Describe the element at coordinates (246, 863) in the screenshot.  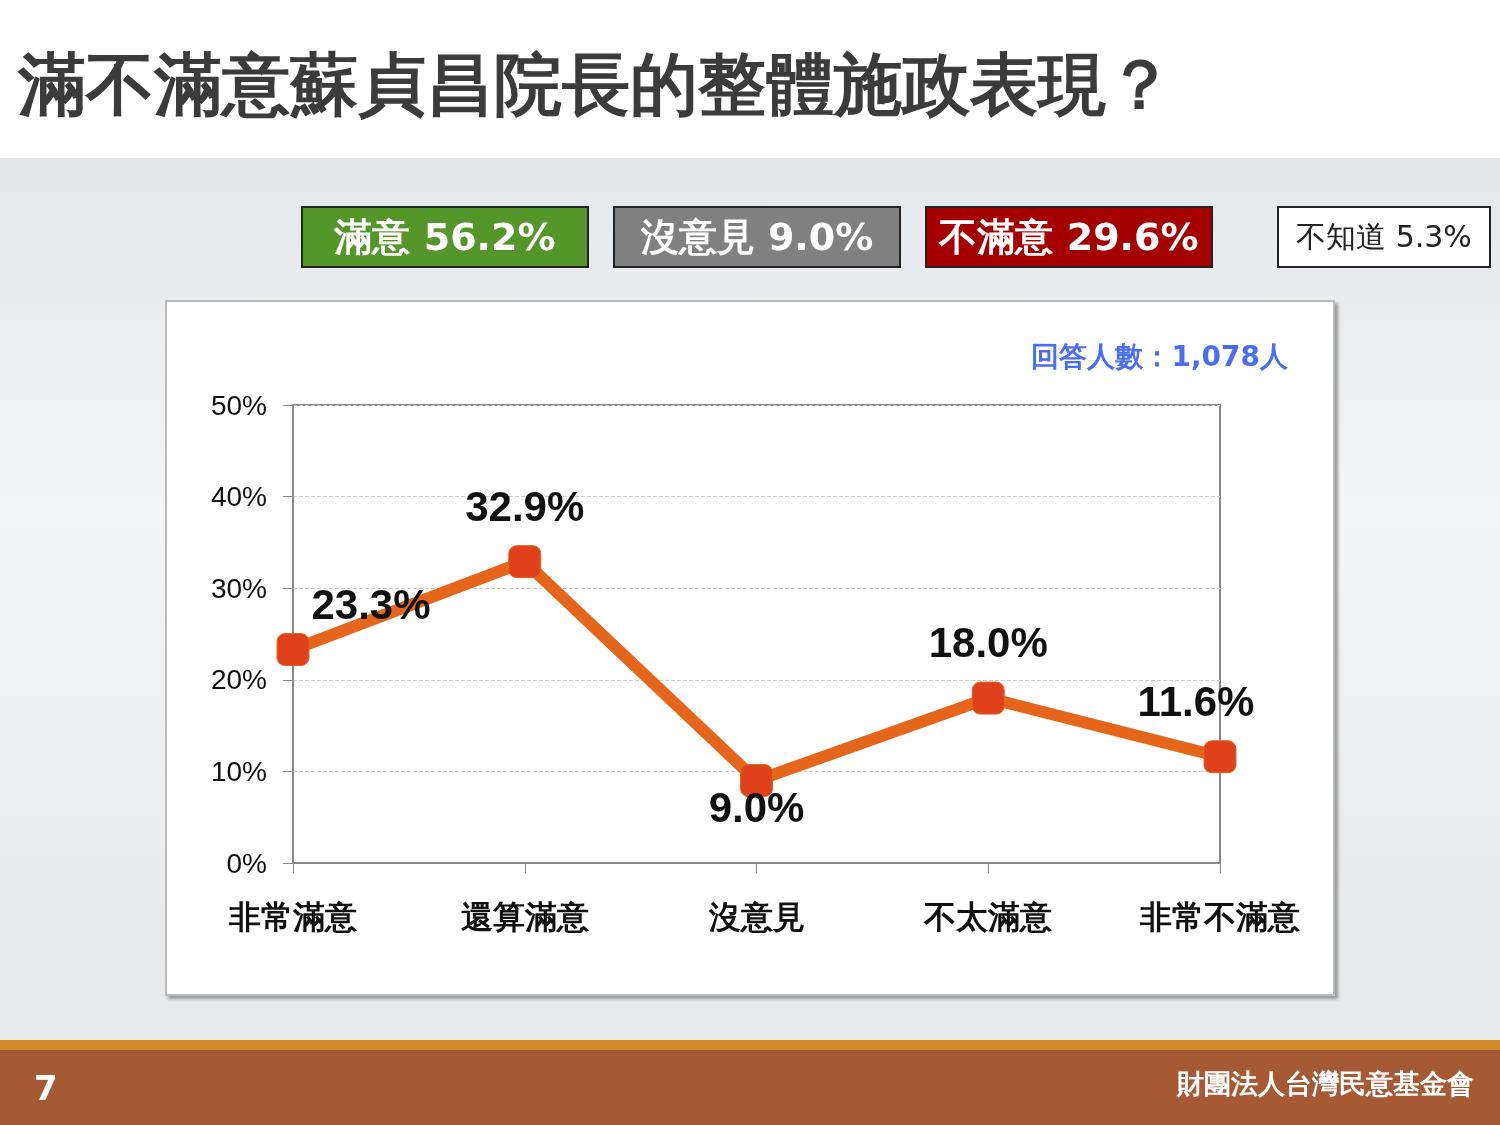
I see `y-tick-label: 0%` at that location.